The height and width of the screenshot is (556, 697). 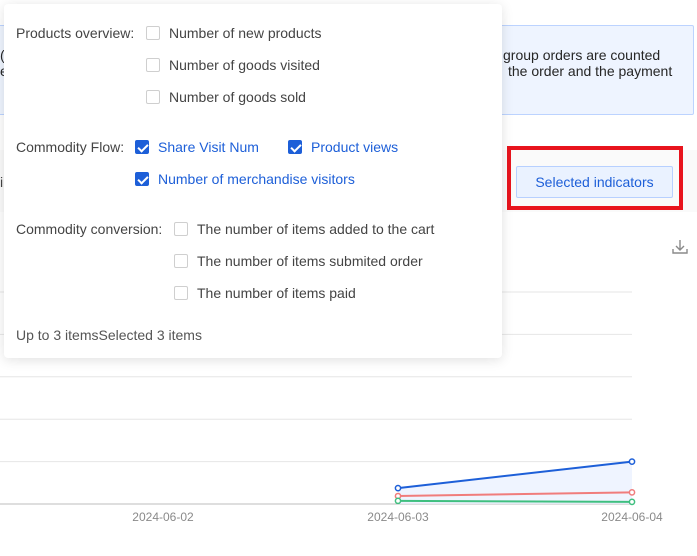 I want to click on x-tick-label: 2024-06-04, so click(x=632, y=517).